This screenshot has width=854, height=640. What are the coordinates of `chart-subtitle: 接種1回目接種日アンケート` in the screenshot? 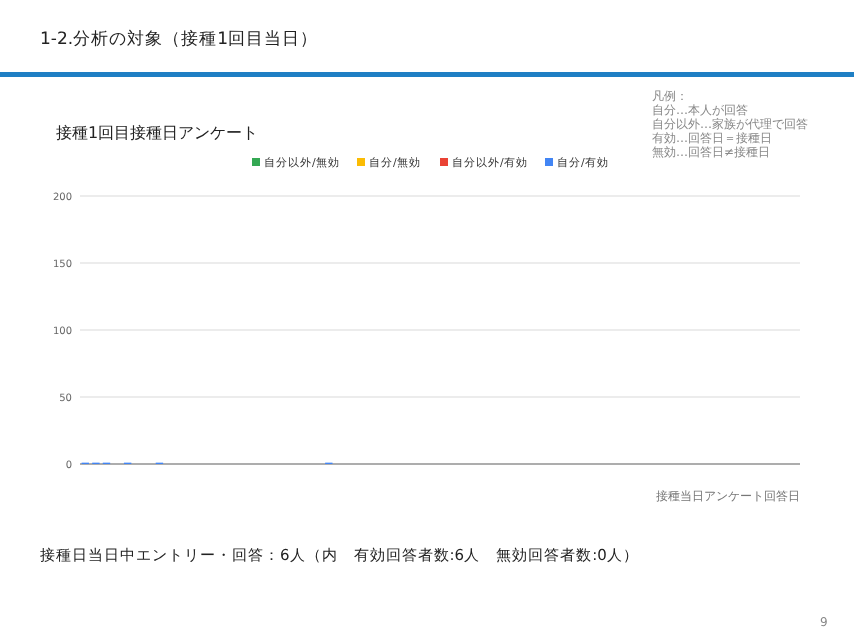 It's located at (157, 133).